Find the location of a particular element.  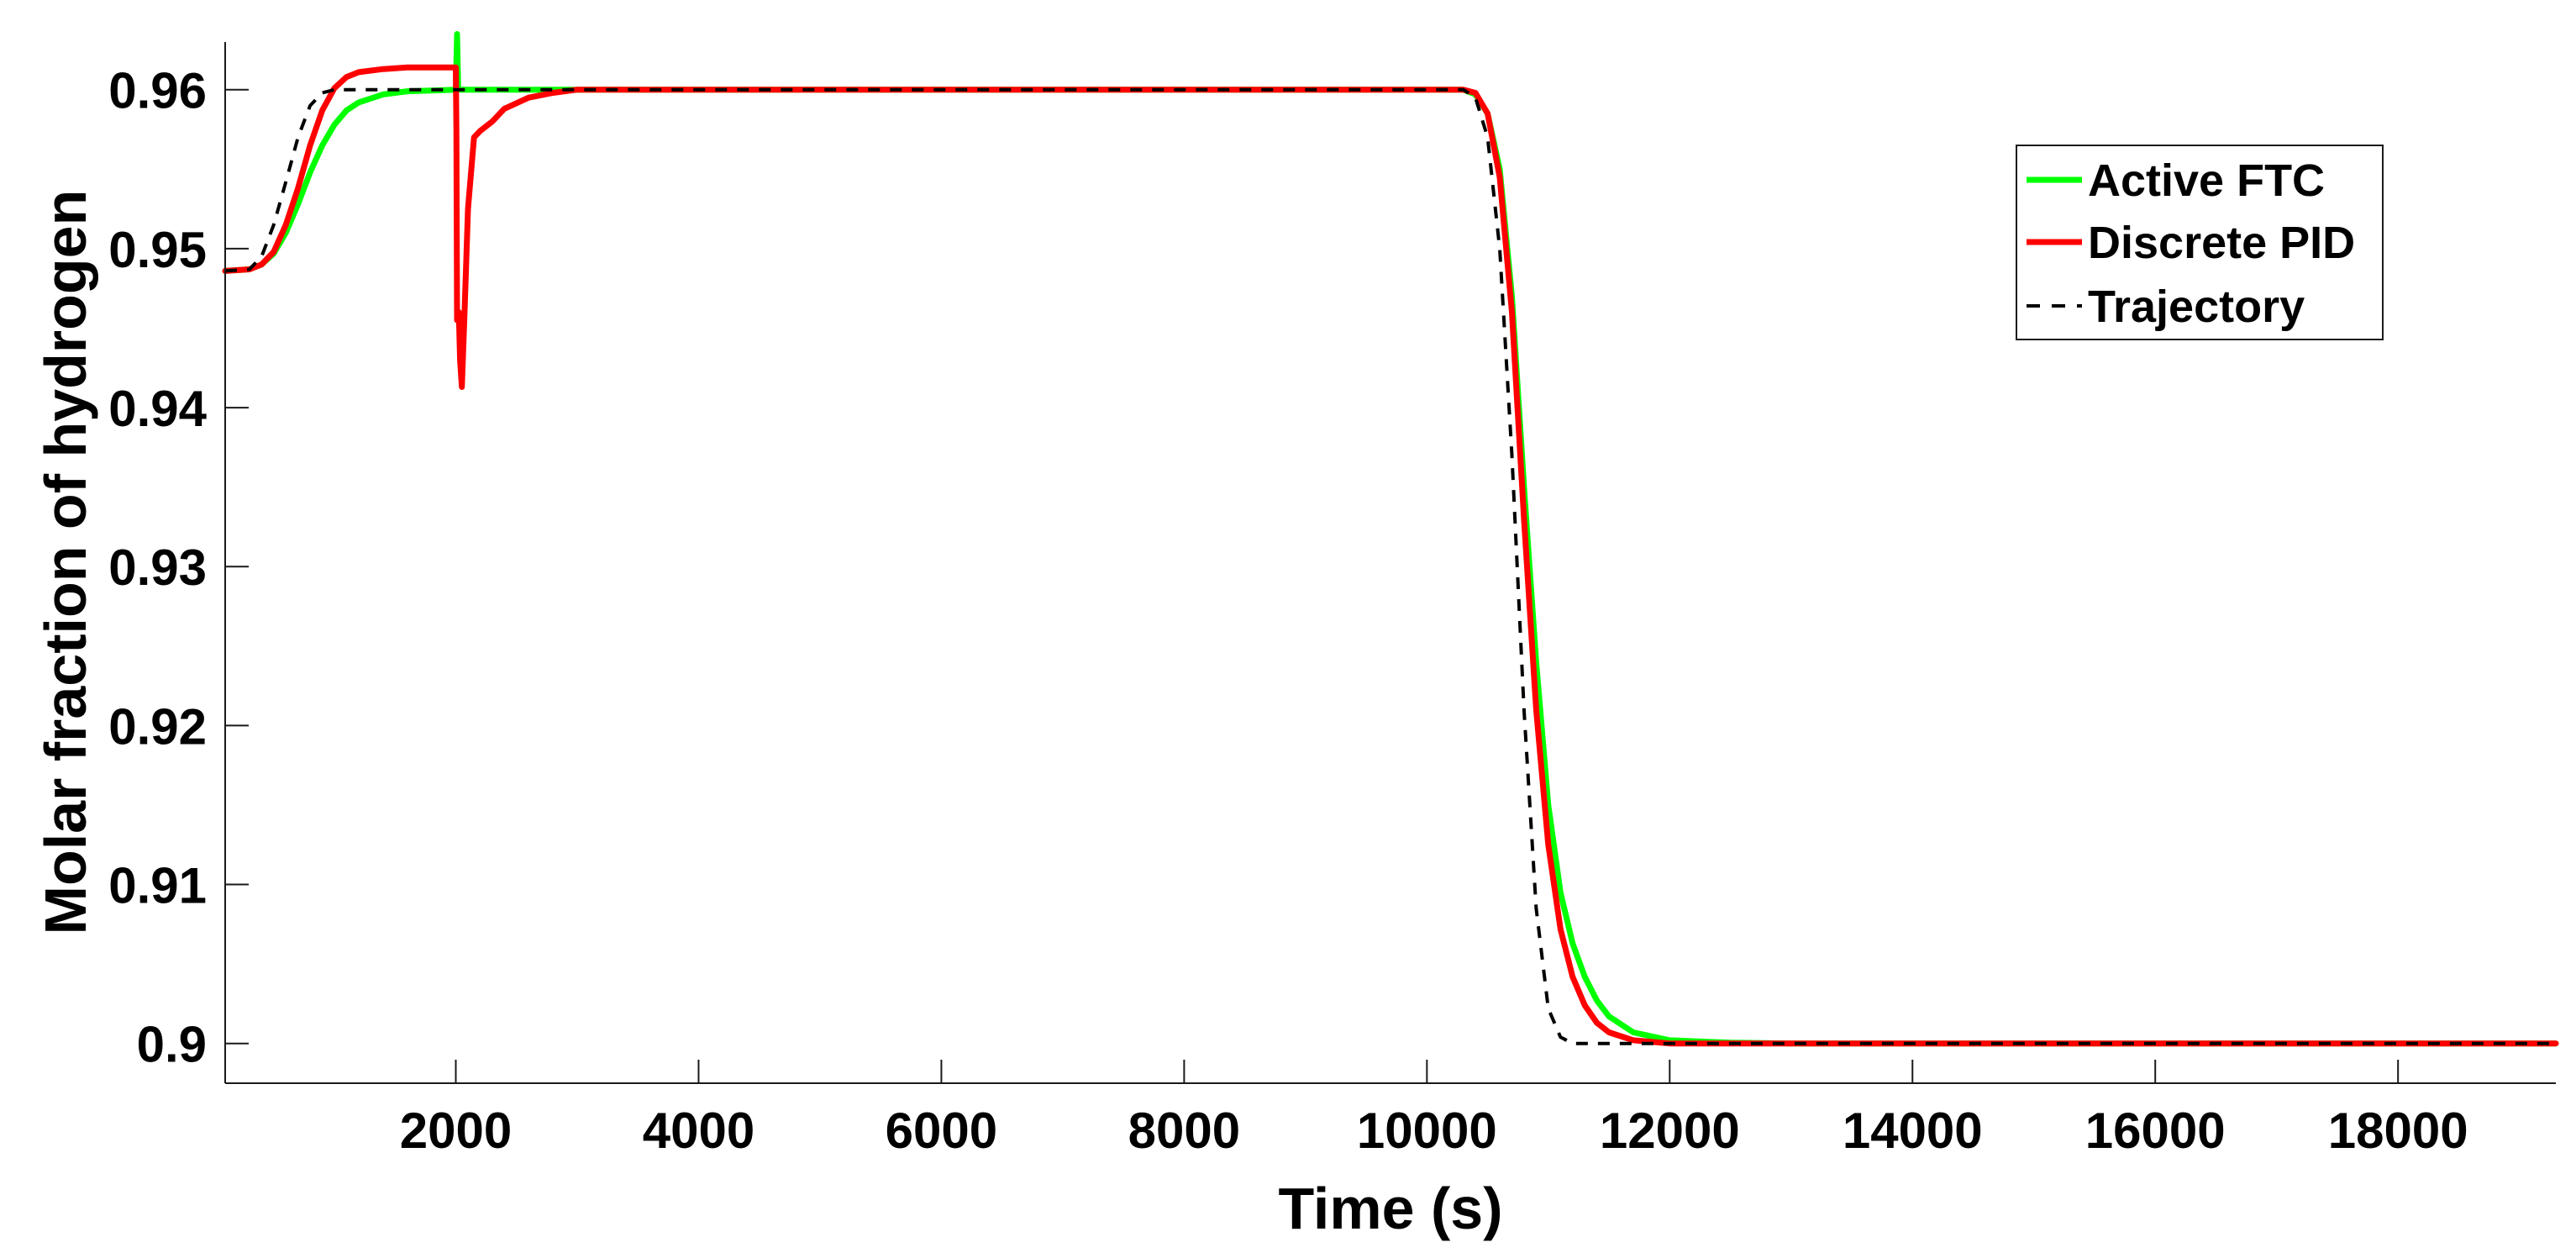

legend-label-trajectory: Trajectory is located at coordinates (2196, 307).